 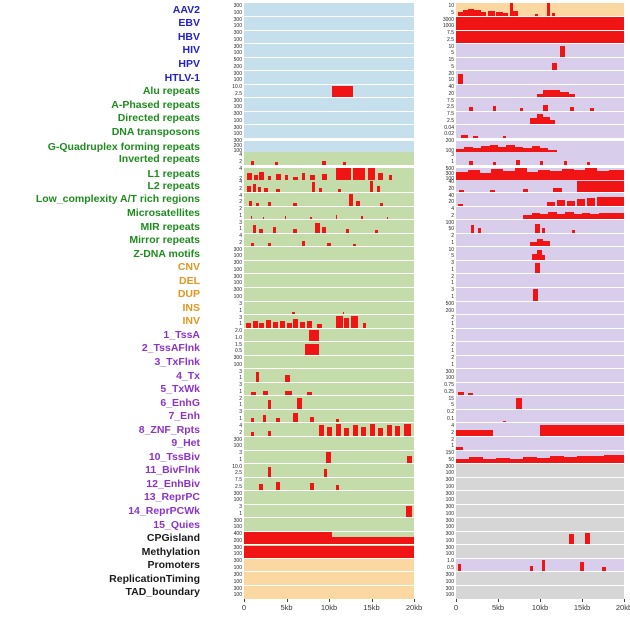 What do you see at coordinates (450, 561) in the screenshot?
I see `y-tick-label: 1.0` at bounding box center [450, 561].